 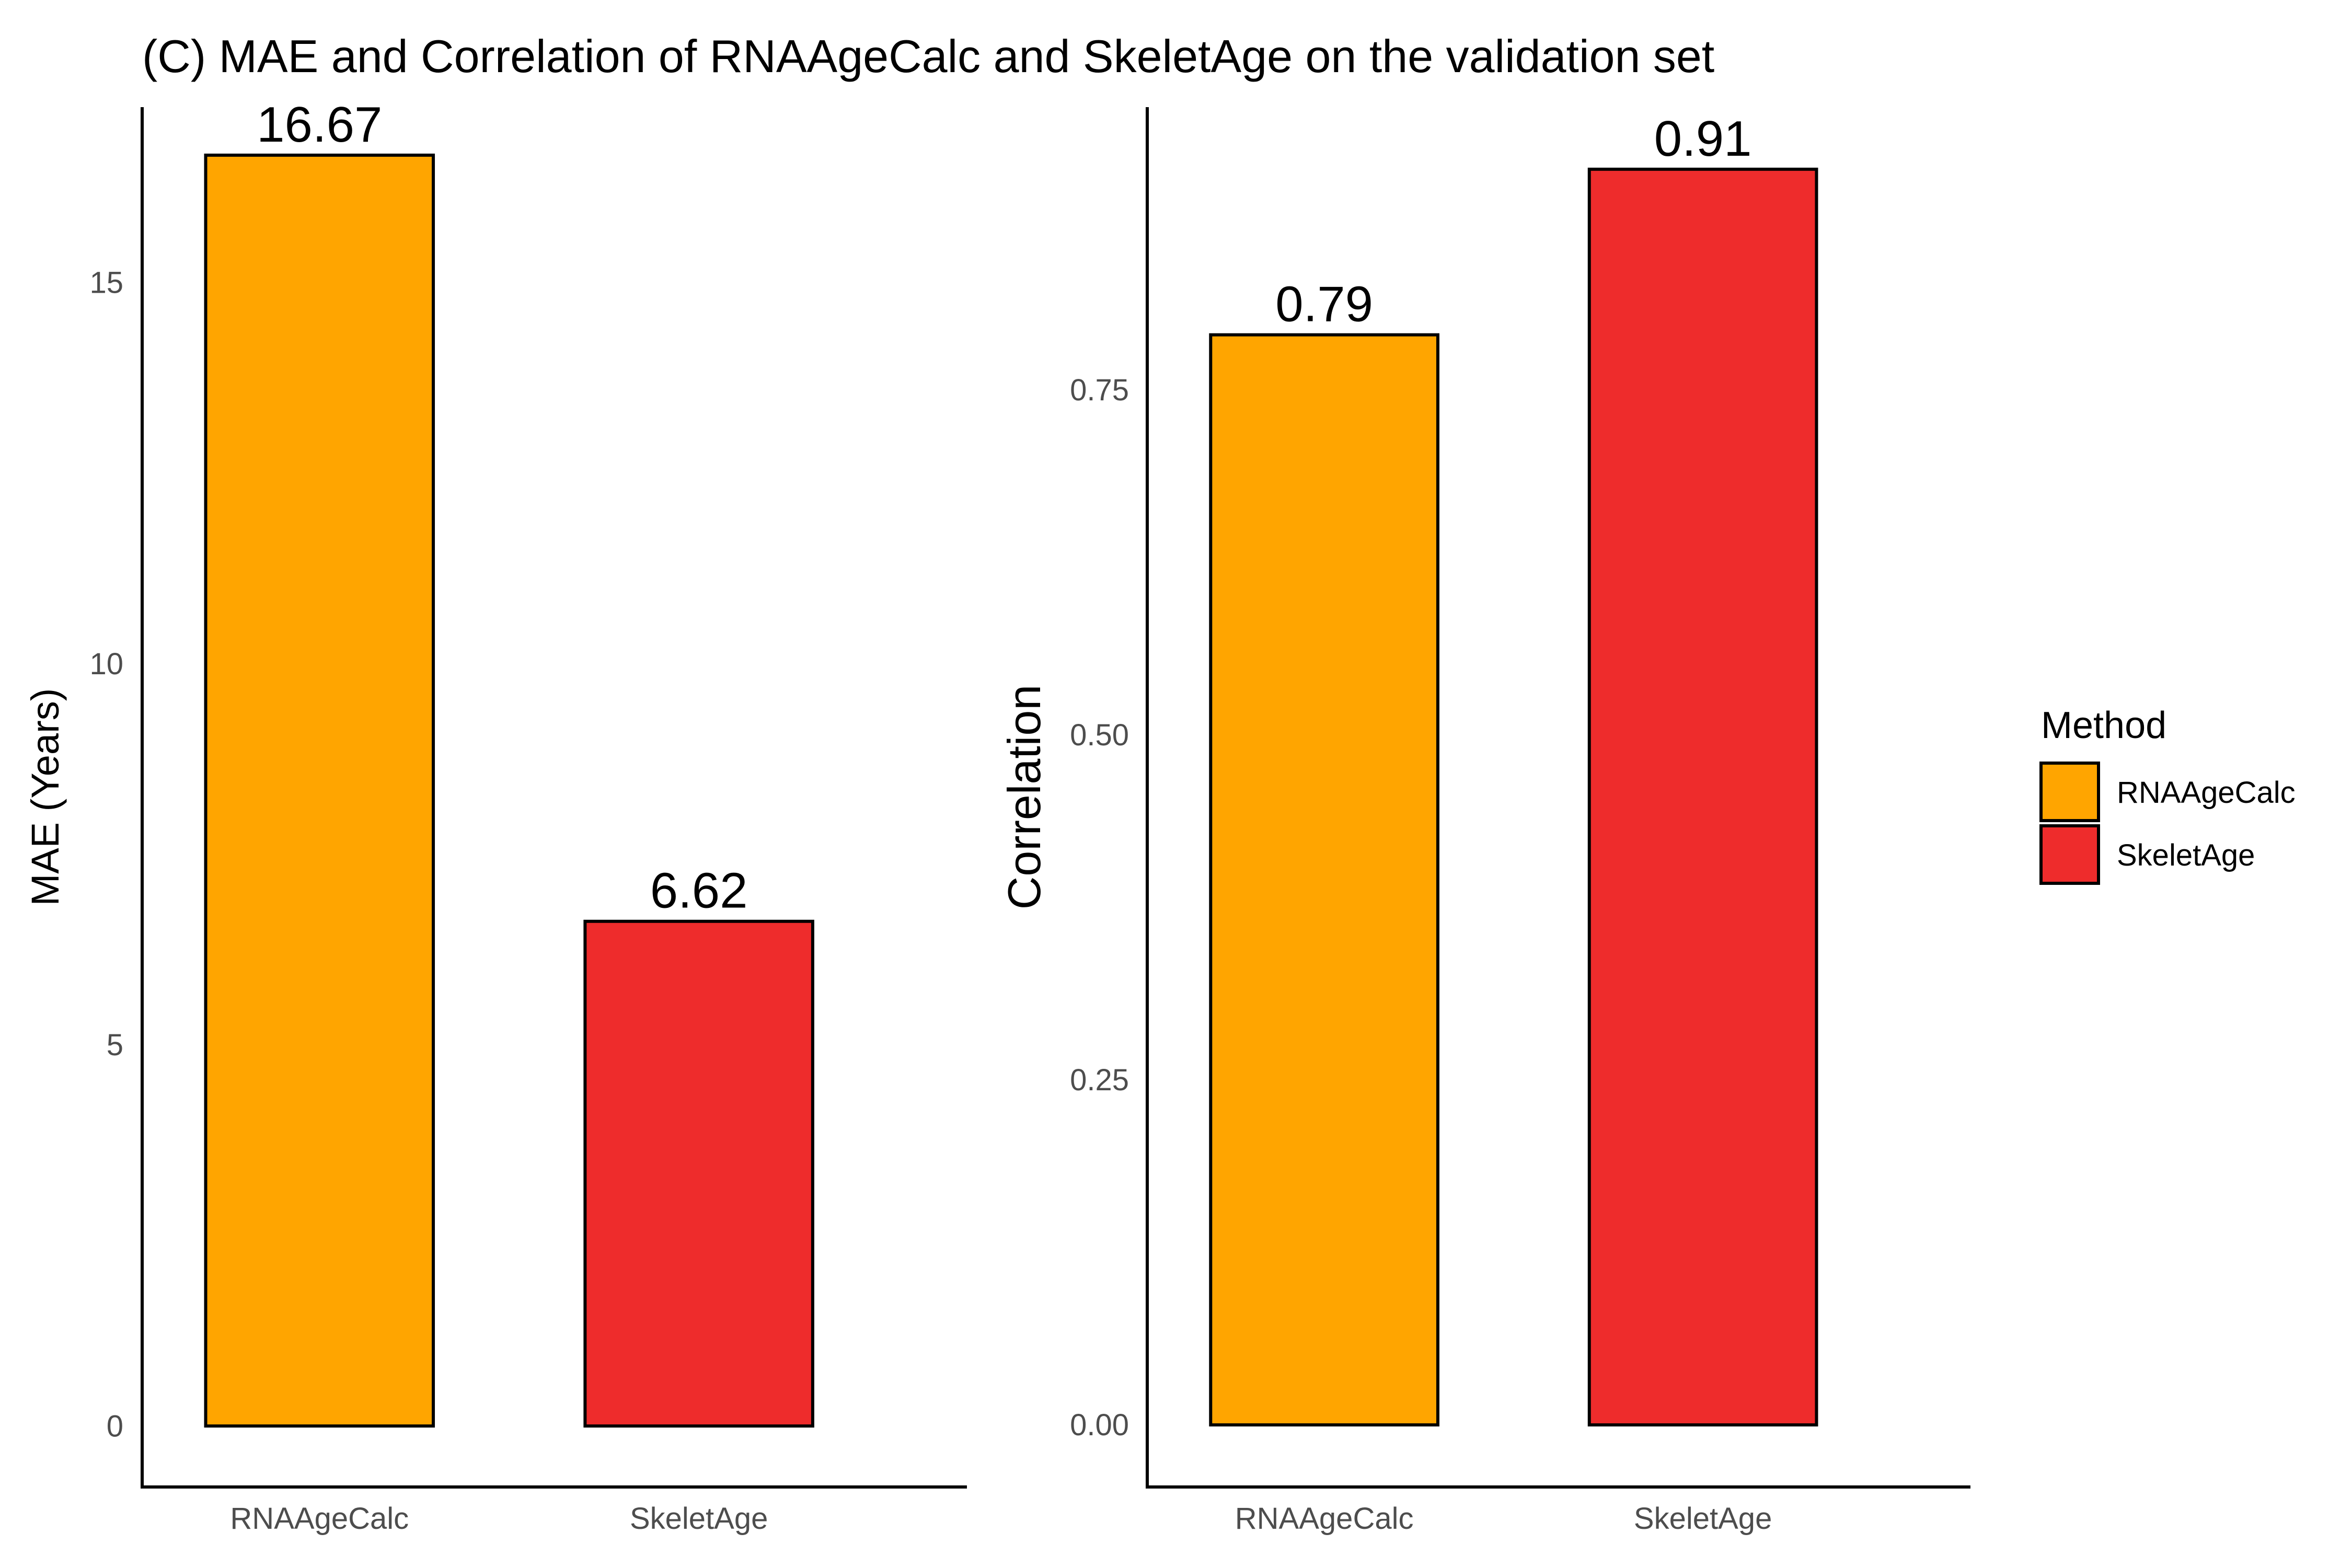 What do you see at coordinates (115, 1045) in the screenshot?
I see `y-tick-label: 5` at bounding box center [115, 1045].